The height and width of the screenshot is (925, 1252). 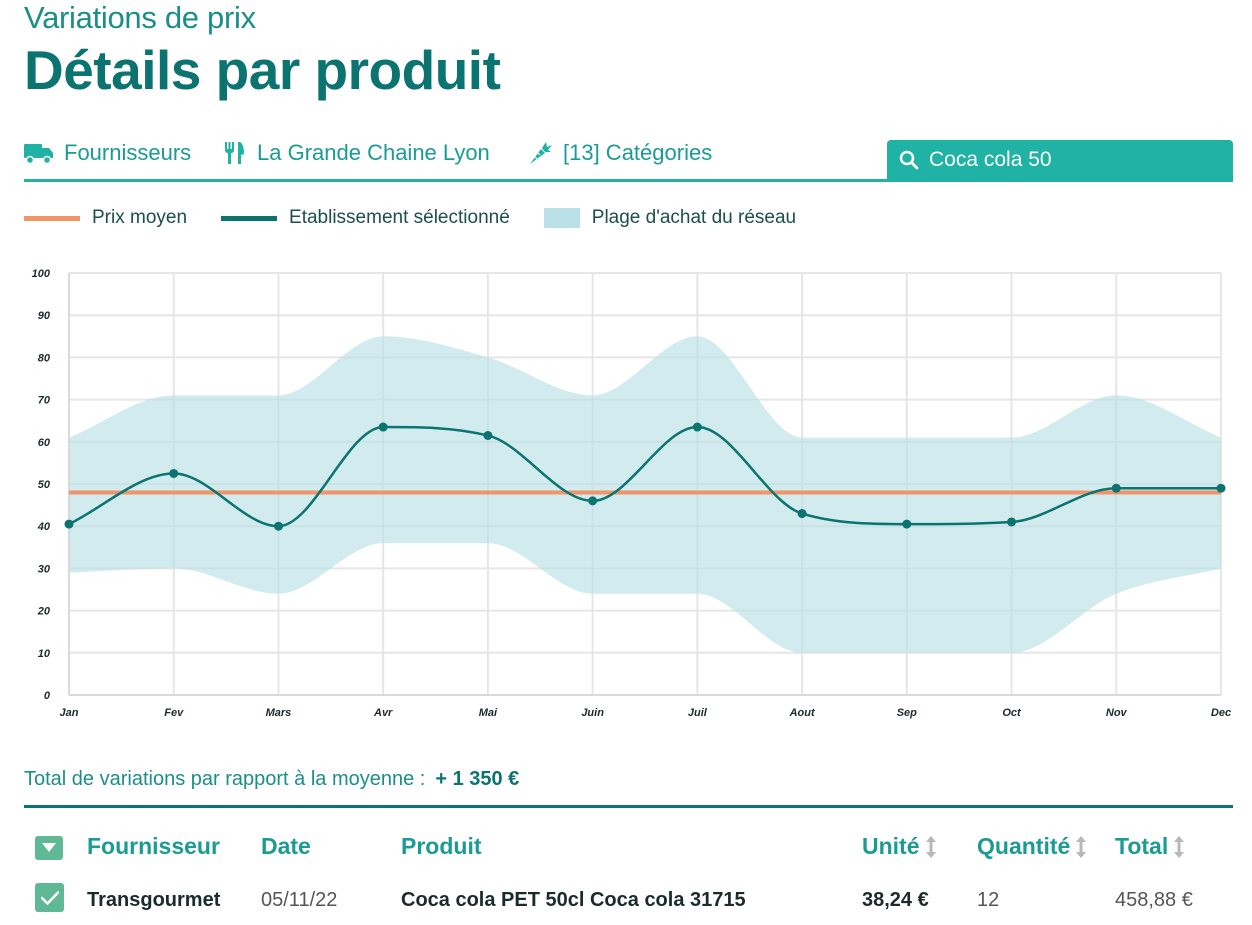 What do you see at coordinates (399, 217) in the screenshot?
I see `legend-label-selected: Etablissement sélectionné` at bounding box center [399, 217].